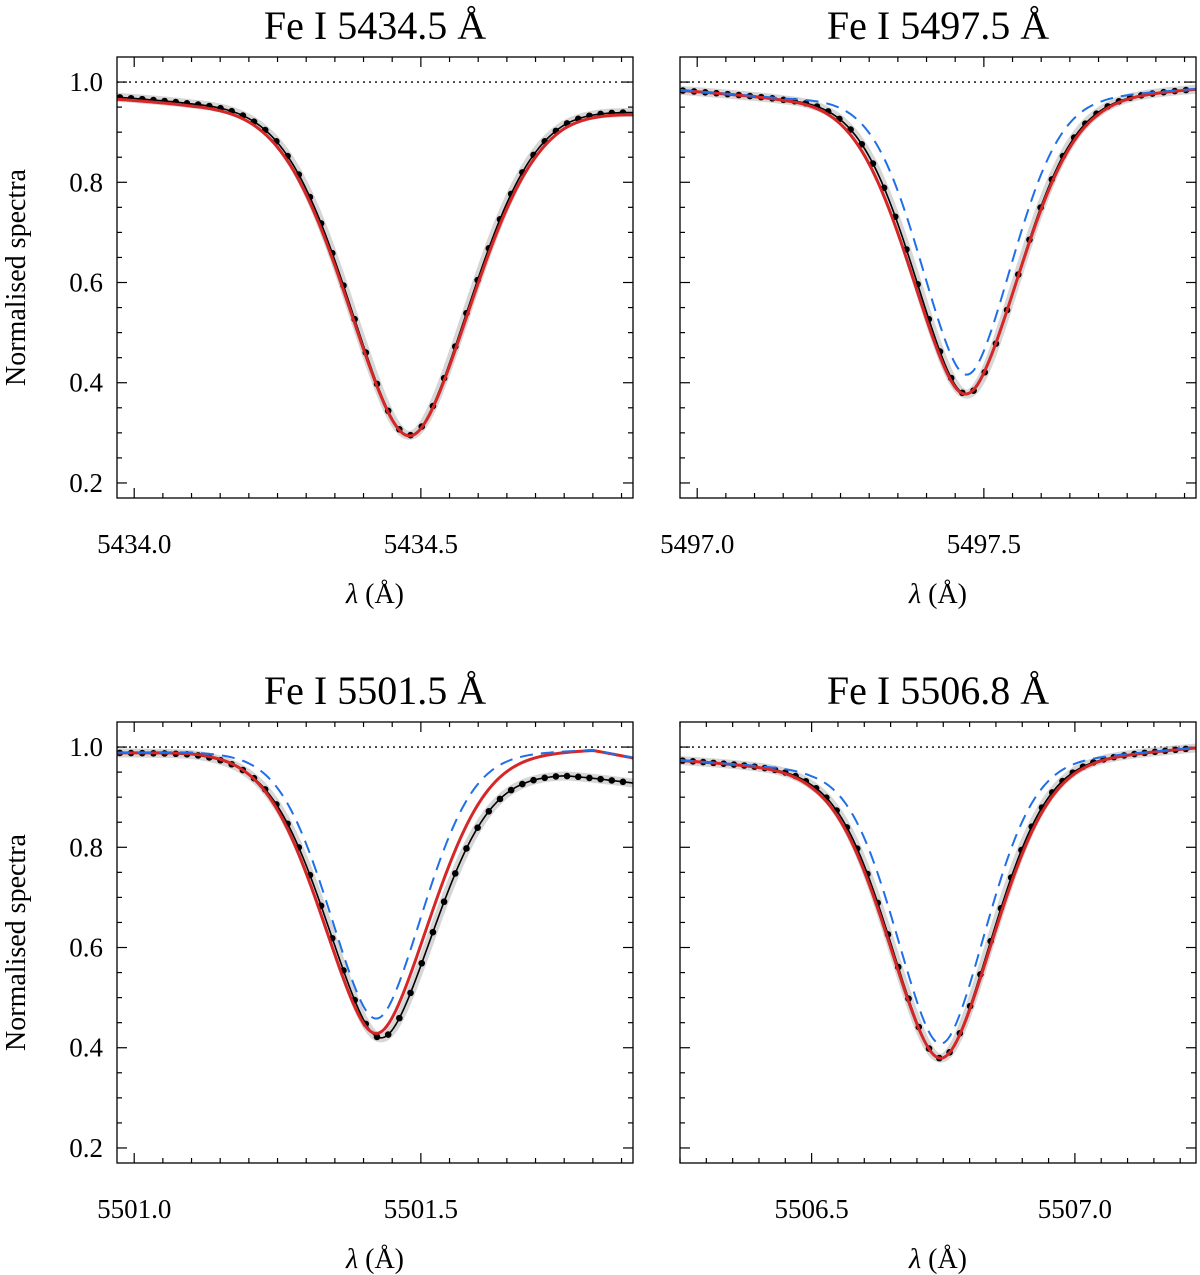 This screenshot has width=1200, height=1275. What do you see at coordinates (812, 1209) in the screenshot?
I see `x-tick-label: 5506.5` at bounding box center [812, 1209].